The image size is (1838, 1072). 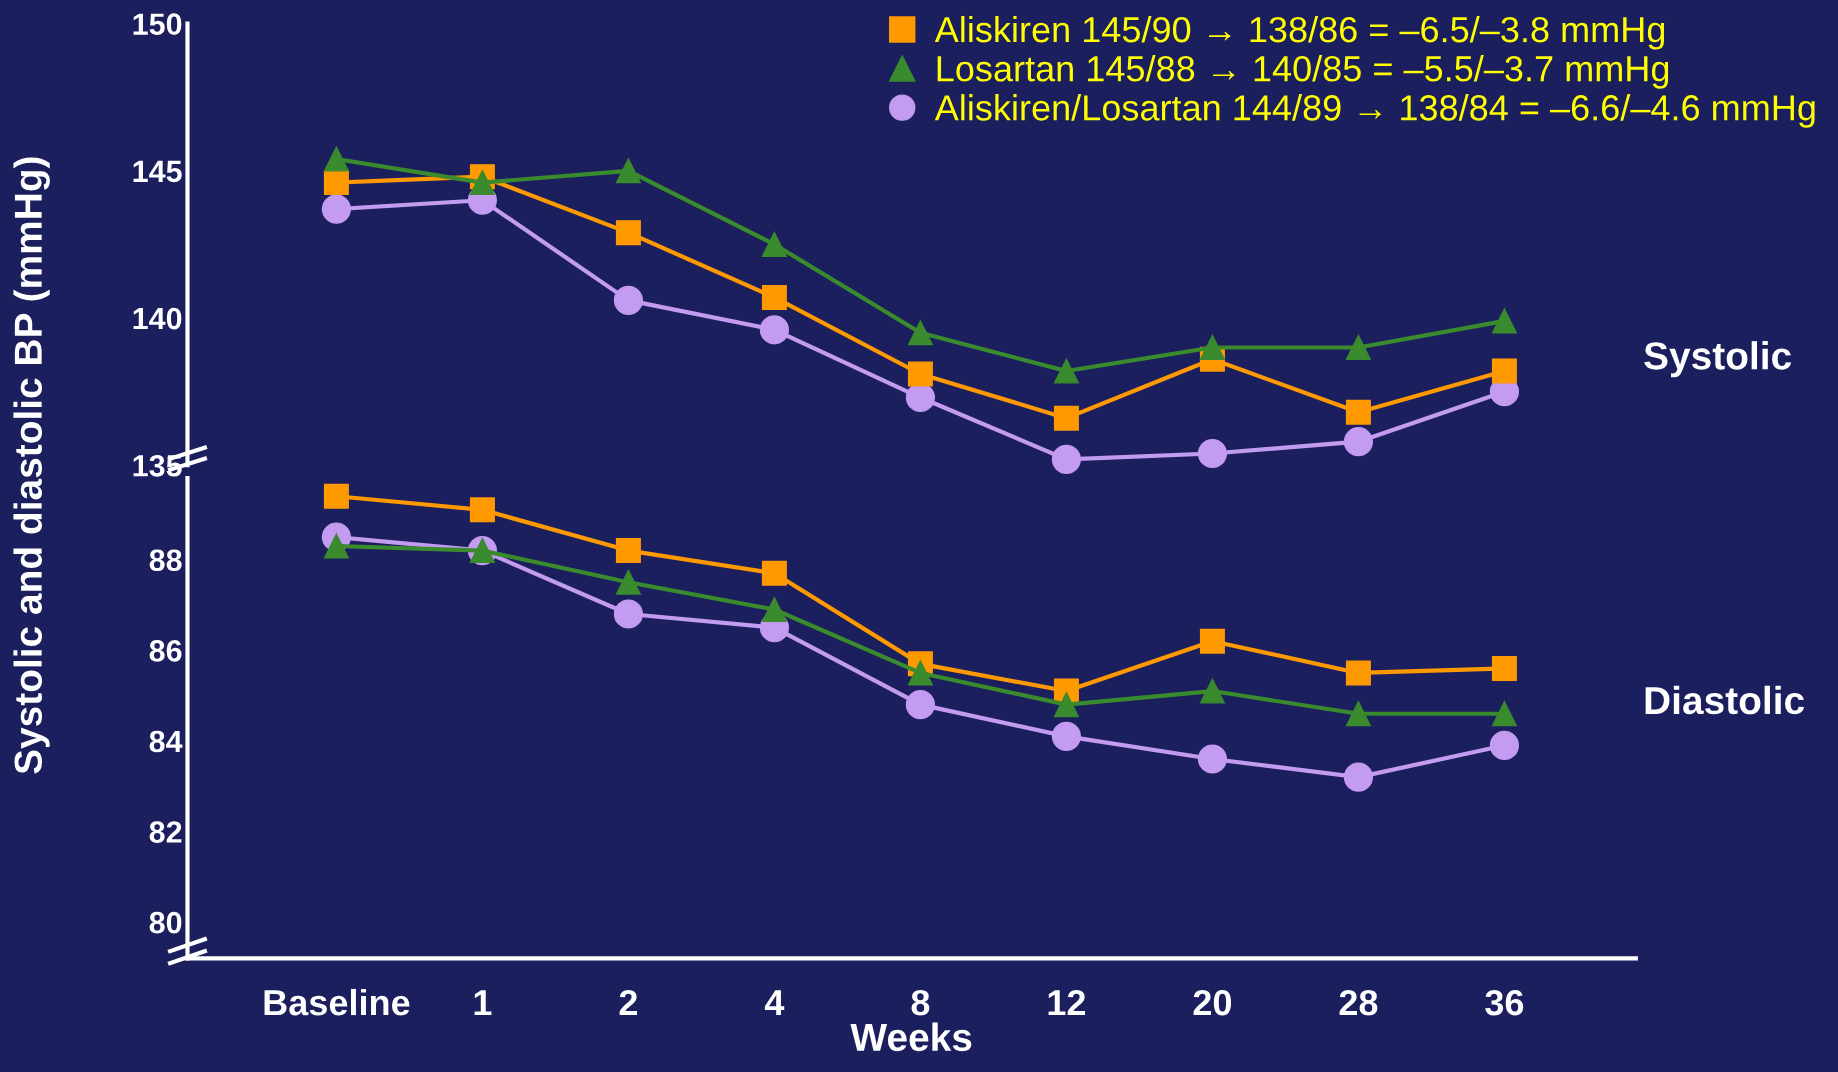 I want to click on legend-label: Aliskiren/Losartan 144/89 → 138/84 = –6.6/–4.6 mmHg, so click(x=1374, y=111).